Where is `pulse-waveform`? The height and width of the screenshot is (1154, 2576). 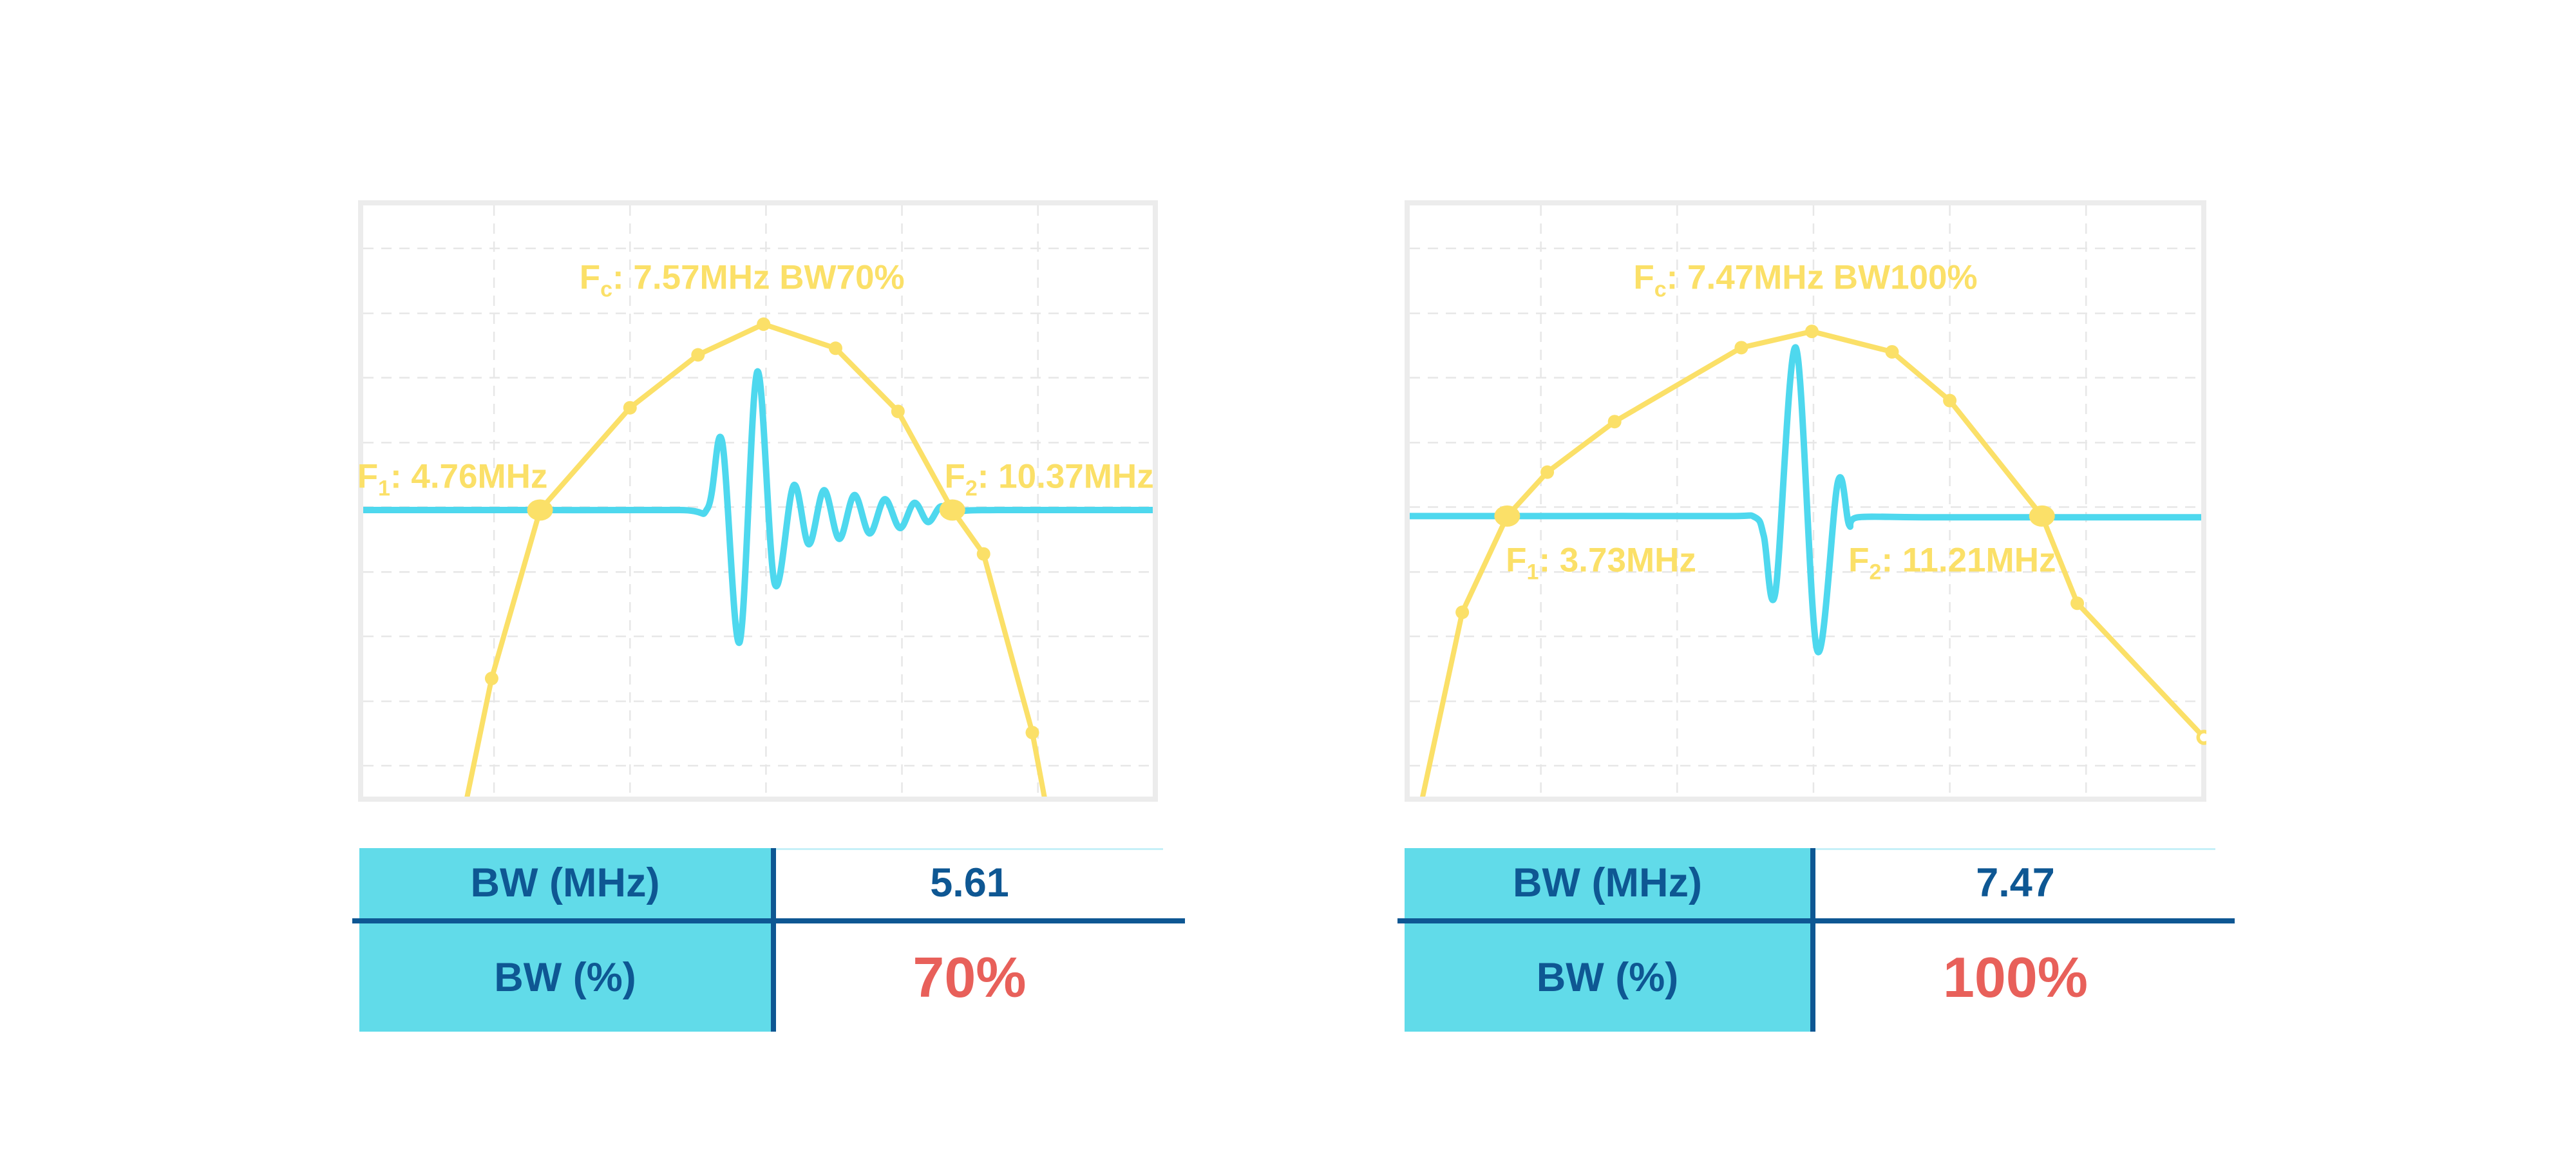
pulse-waveform is located at coordinates (1805, 500).